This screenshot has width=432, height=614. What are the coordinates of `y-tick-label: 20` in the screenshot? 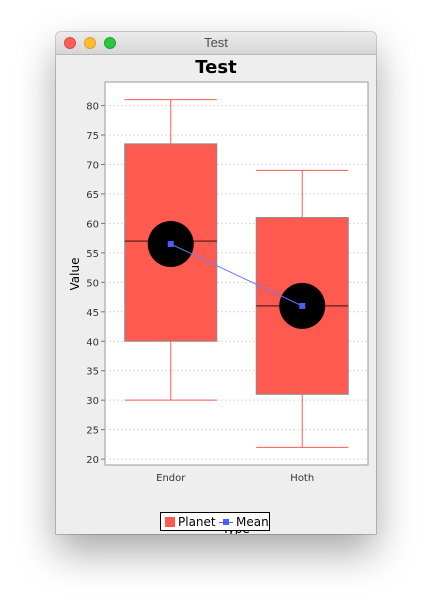 It's located at (92, 460).